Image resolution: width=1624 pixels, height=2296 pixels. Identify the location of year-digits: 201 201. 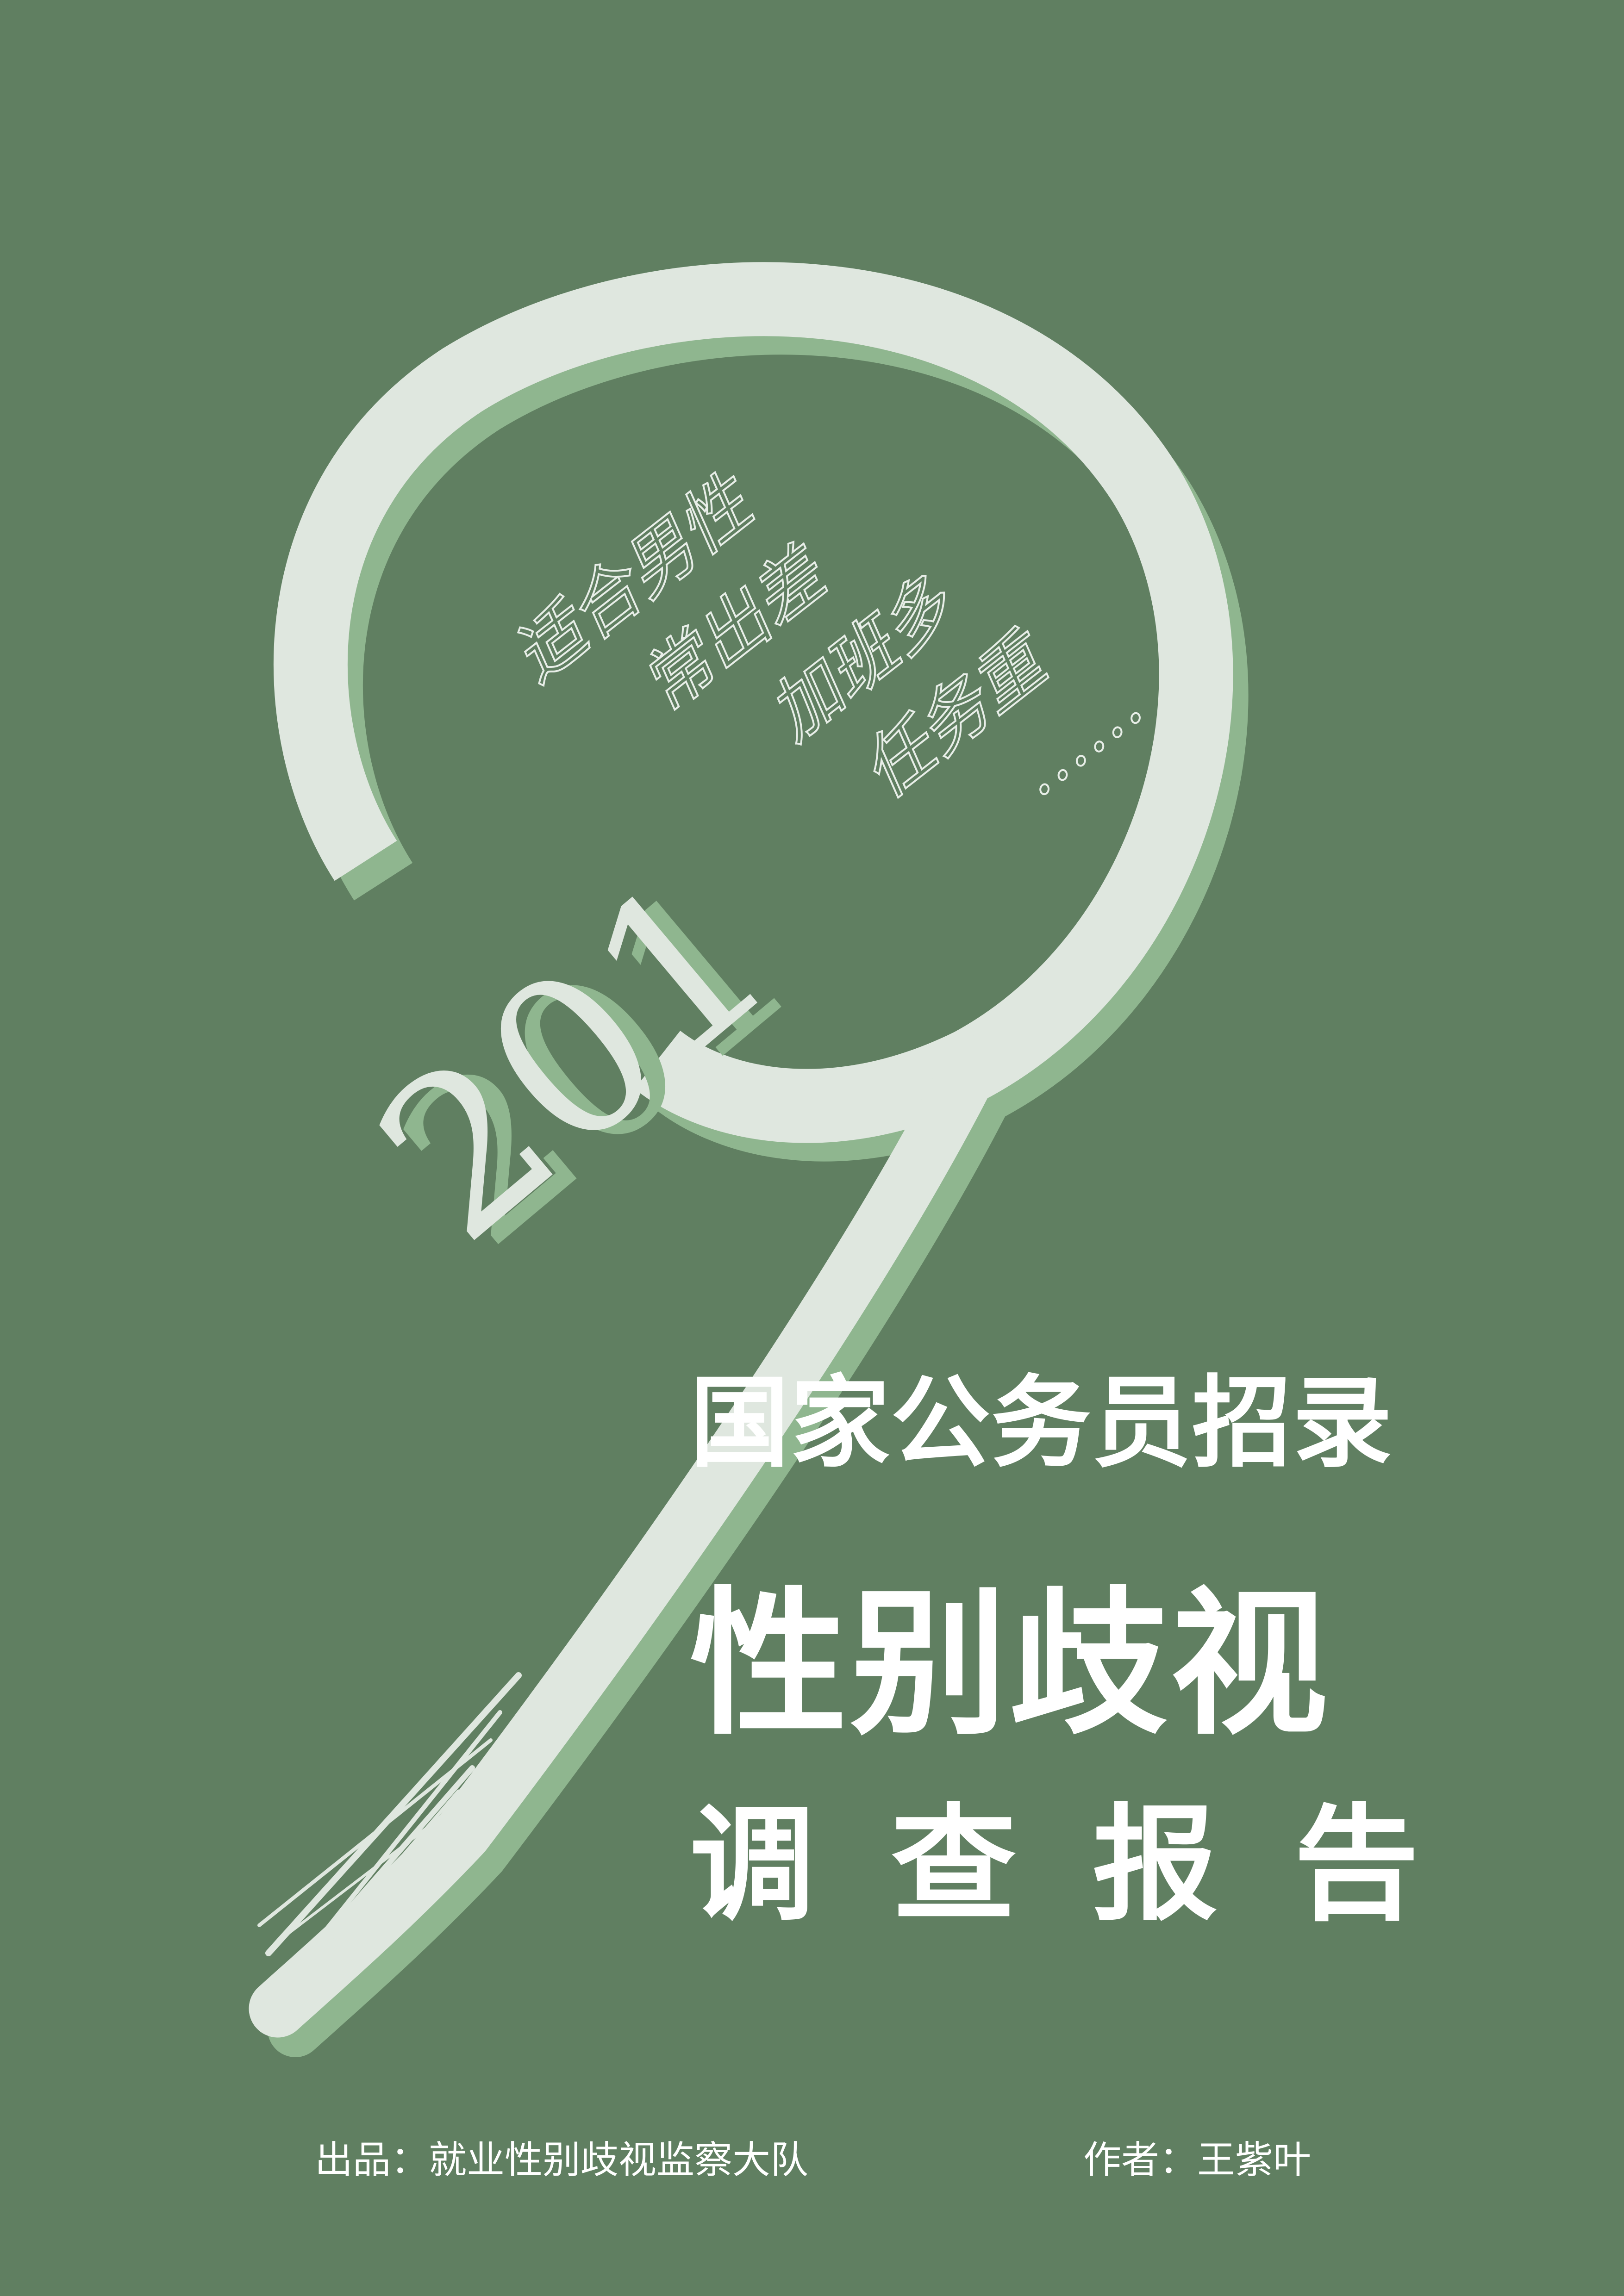
(585, 1060).